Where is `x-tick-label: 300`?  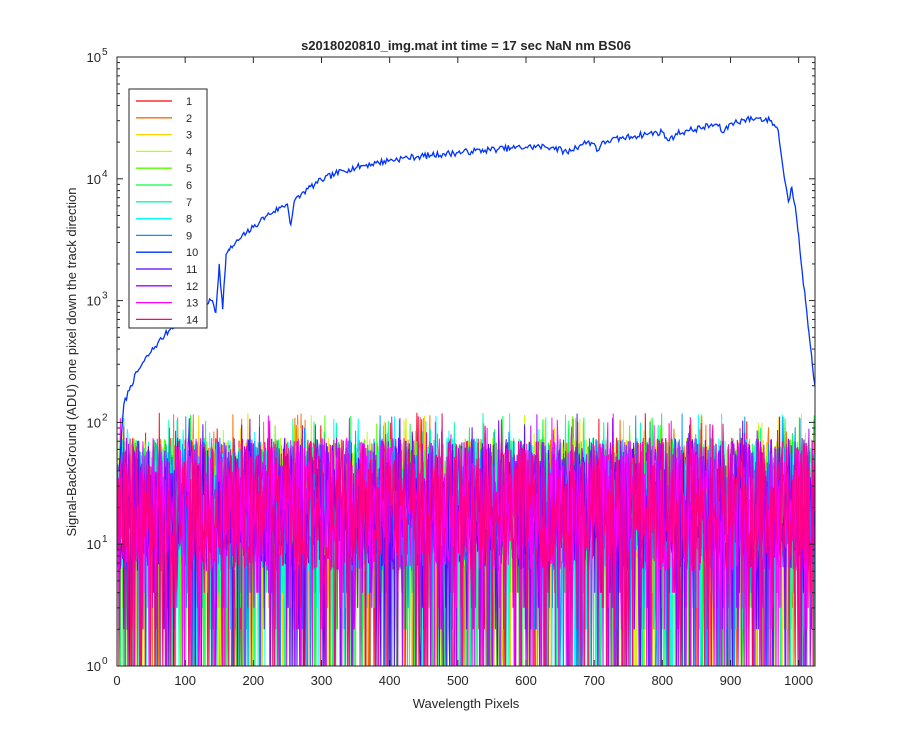
x-tick-label: 300 is located at coordinates (322, 680).